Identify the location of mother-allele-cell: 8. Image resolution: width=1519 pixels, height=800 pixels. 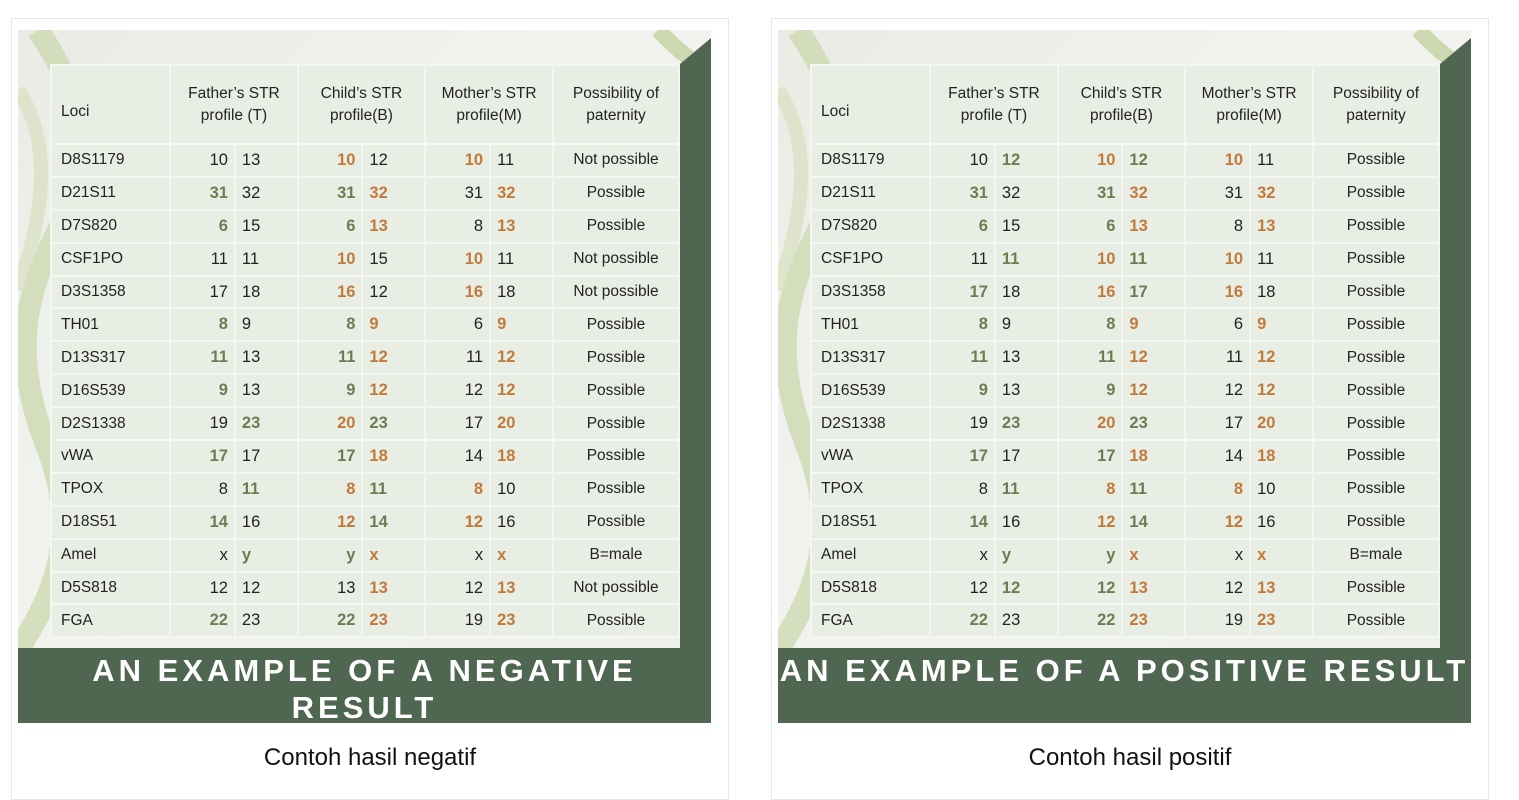
(458, 489).